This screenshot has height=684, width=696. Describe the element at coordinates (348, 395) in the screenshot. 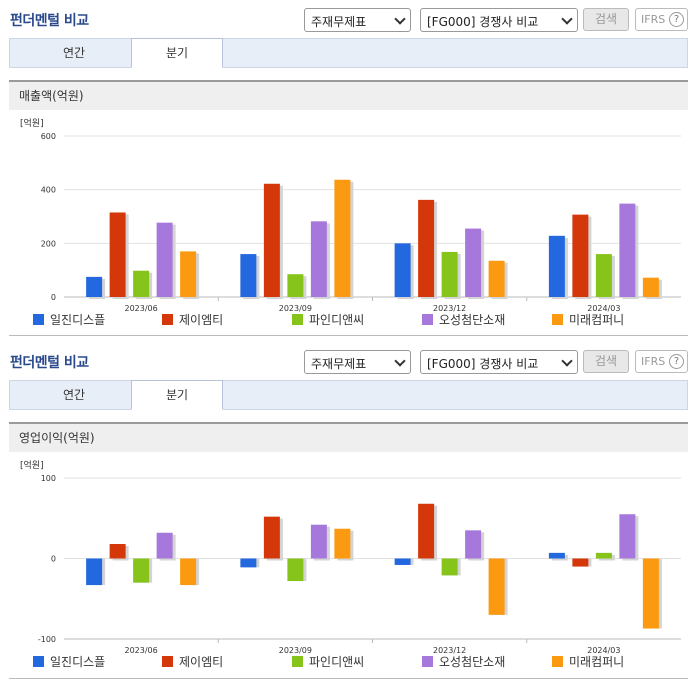

I see `period-tabs: 연간 분기` at that location.